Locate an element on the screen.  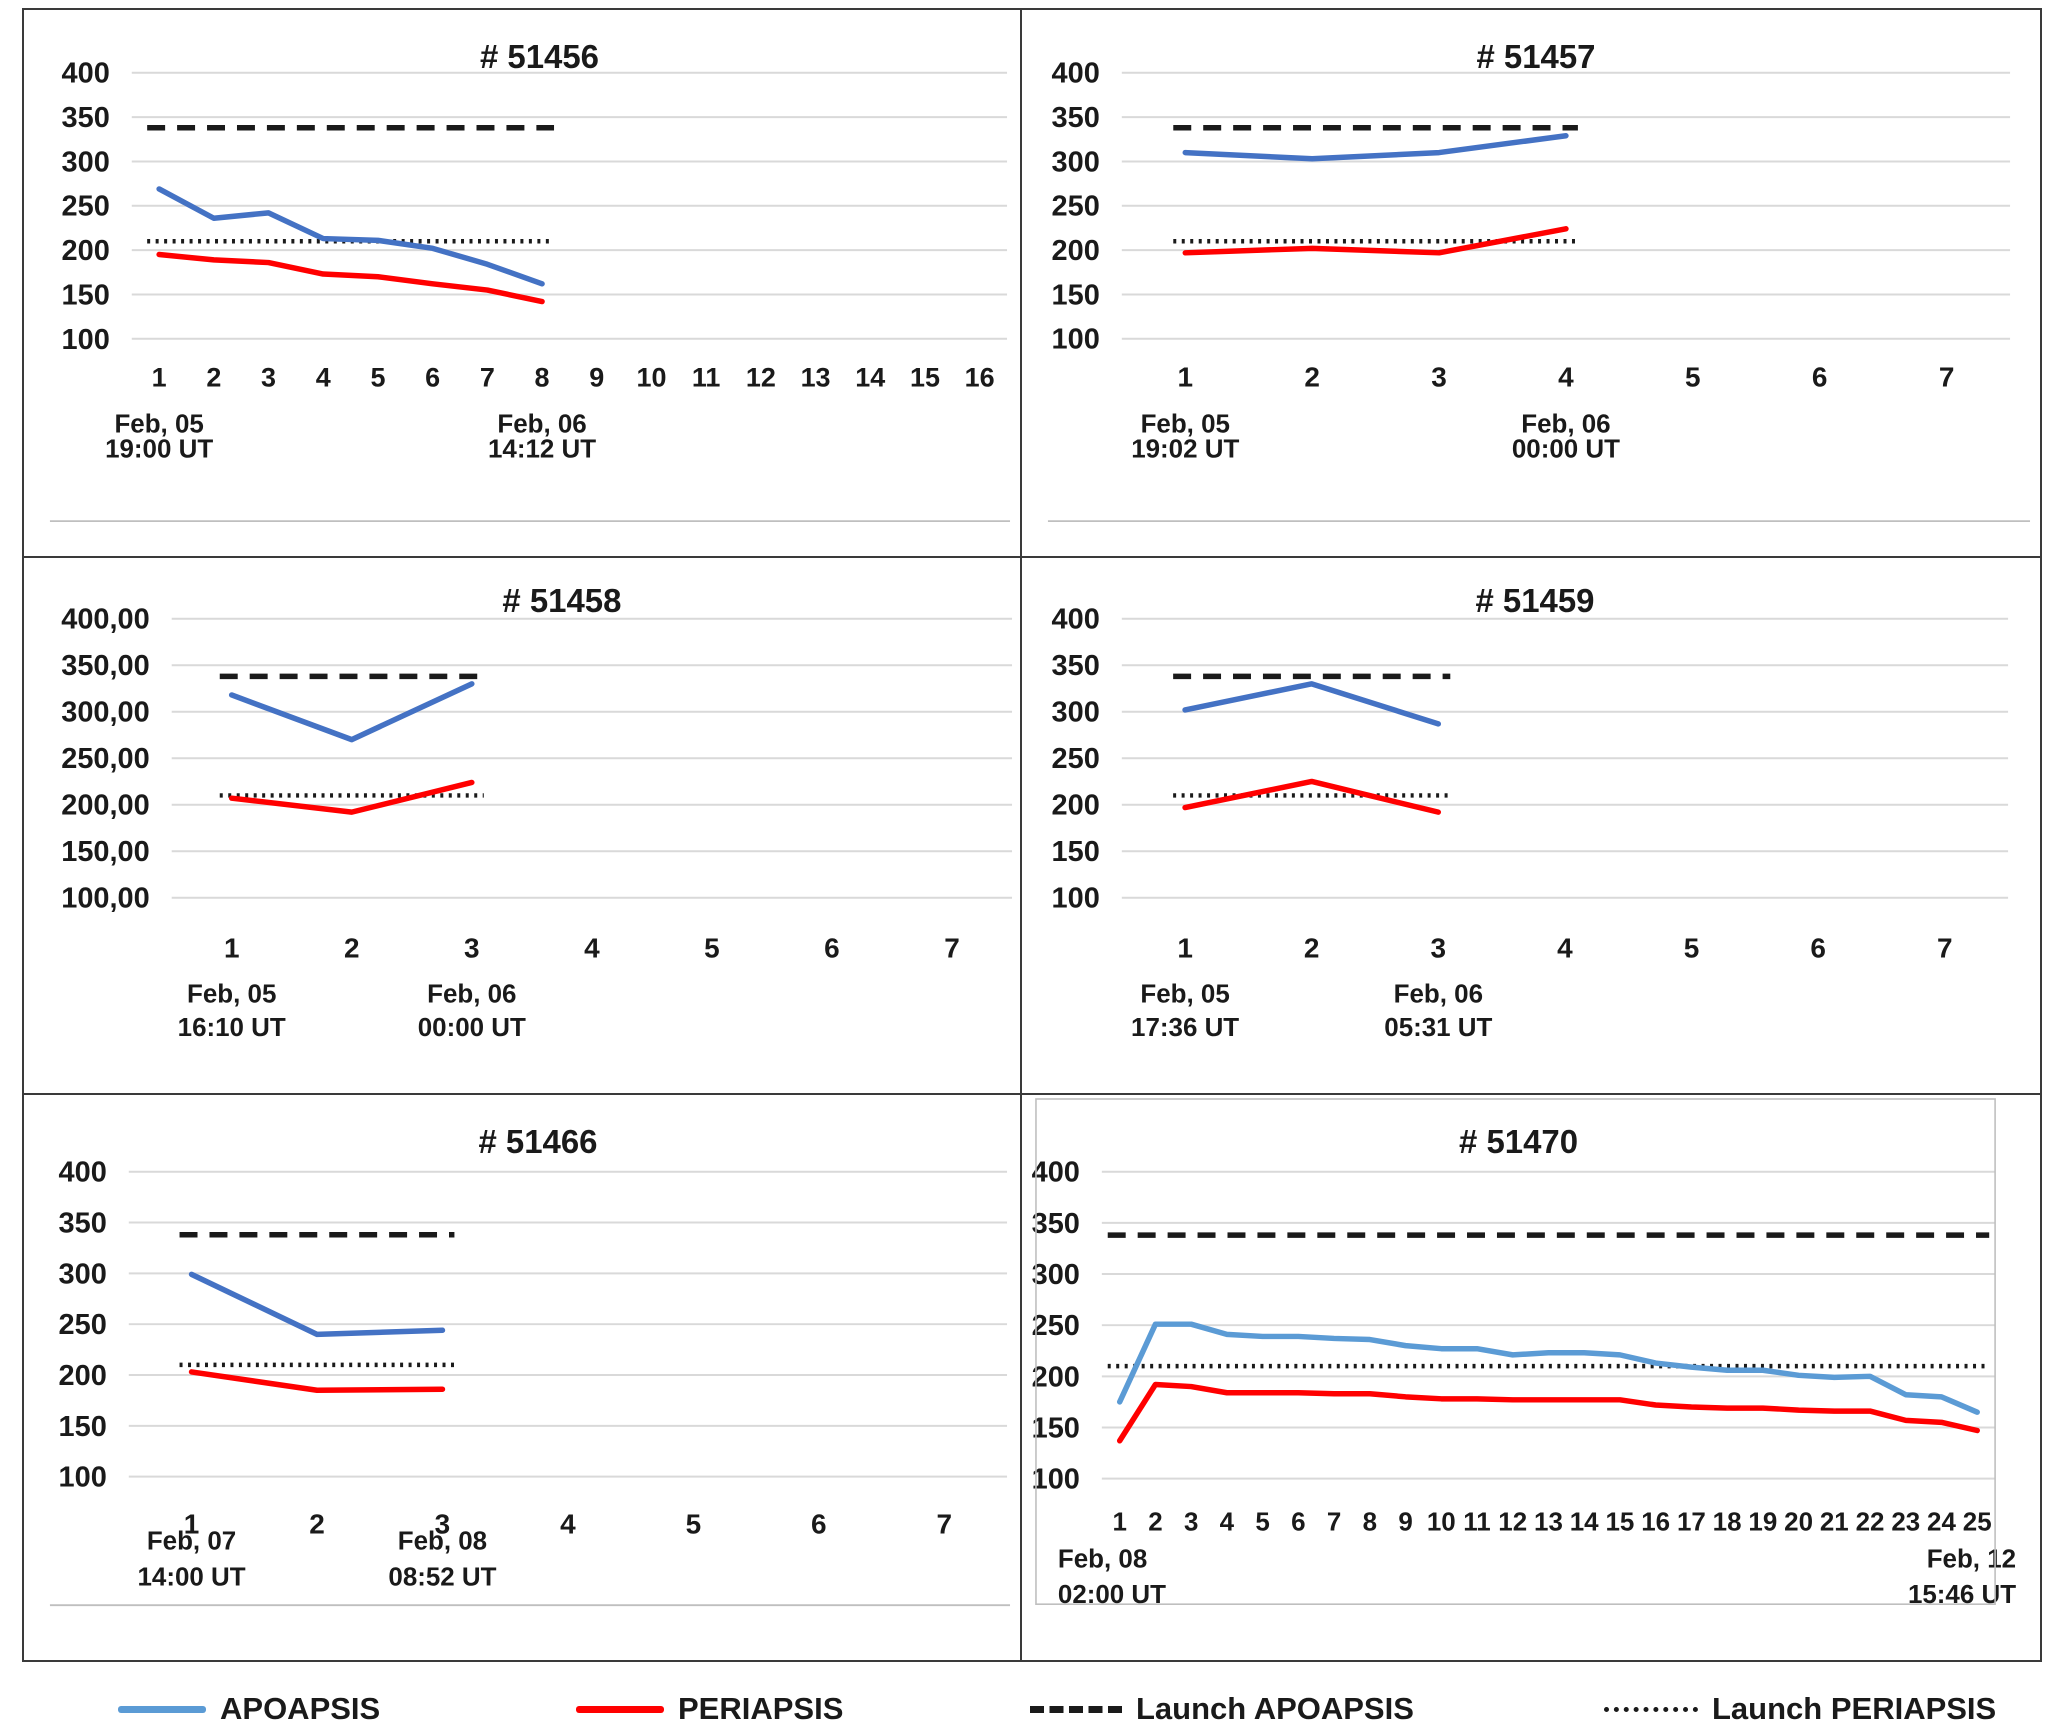
y-tick-label: 400,00 is located at coordinates (105, 620).